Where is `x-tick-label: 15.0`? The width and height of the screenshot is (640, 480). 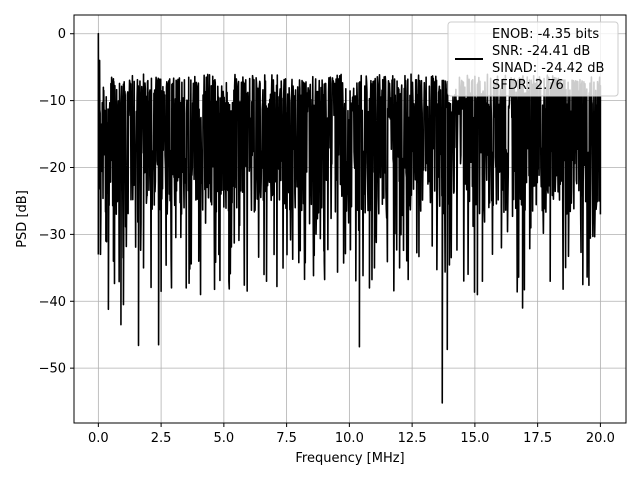 x-tick-label: 15.0 is located at coordinates (474, 438).